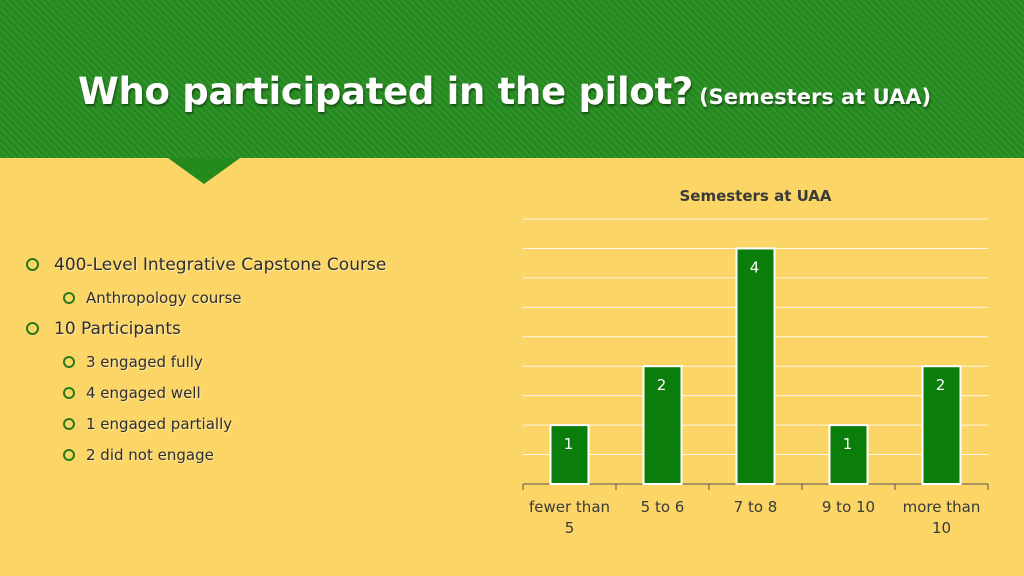 The image size is (1024, 576). What do you see at coordinates (259, 300) in the screenshot?
I see `bullet-item: Anthropology course` at bounding box center [259, 300].